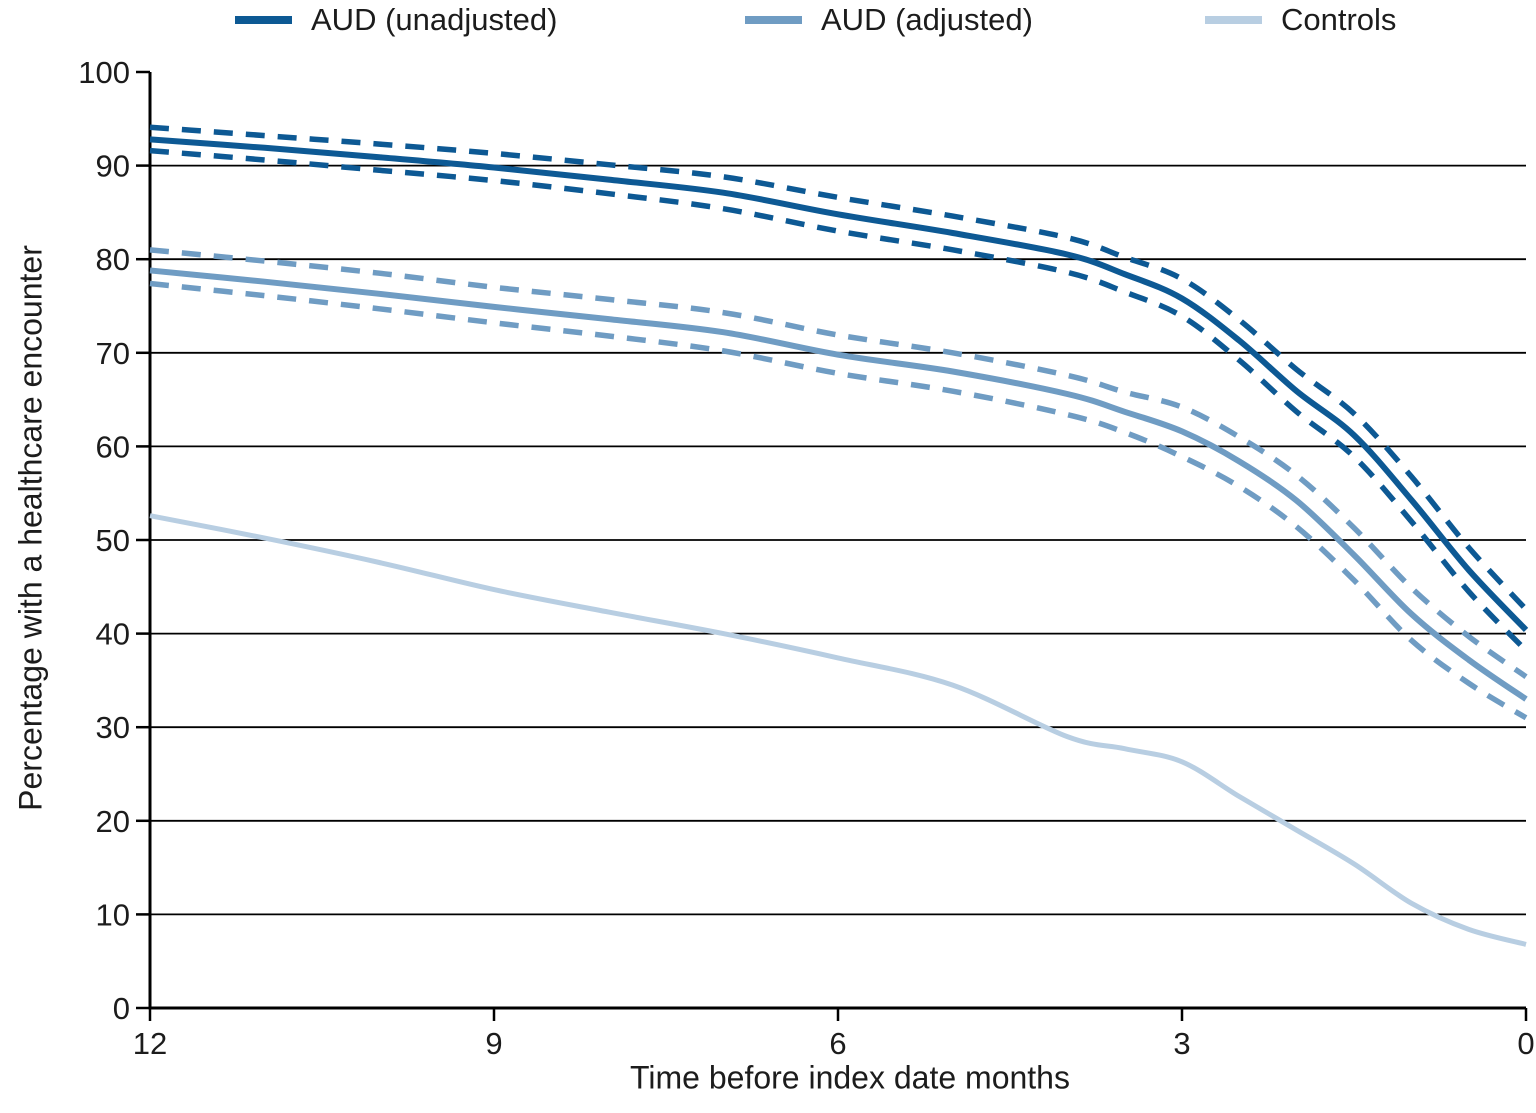  What do you see at coordinates (927, 19) in the screenshot?
I see `legend-label-aud-adjusted: AUD (adjusted)` at bounding box center [927, 19].